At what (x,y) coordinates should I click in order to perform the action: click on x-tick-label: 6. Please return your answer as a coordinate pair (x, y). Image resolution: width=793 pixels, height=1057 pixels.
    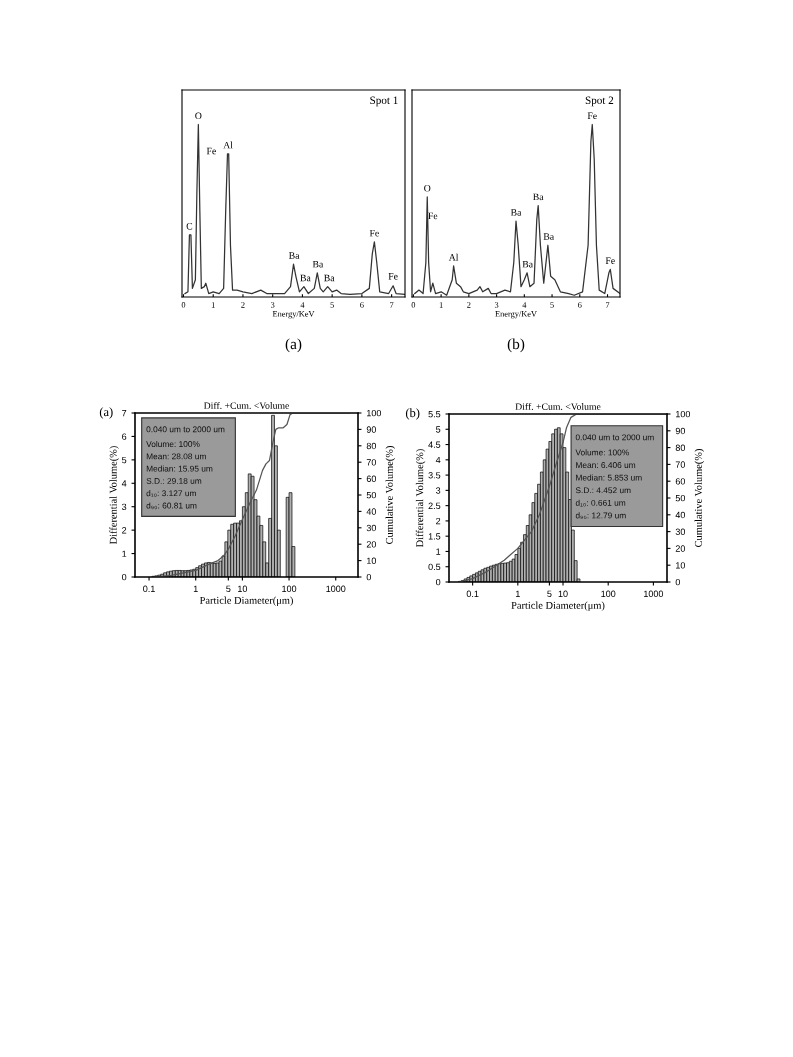
    Looking at the image, I should click on (362, 305).